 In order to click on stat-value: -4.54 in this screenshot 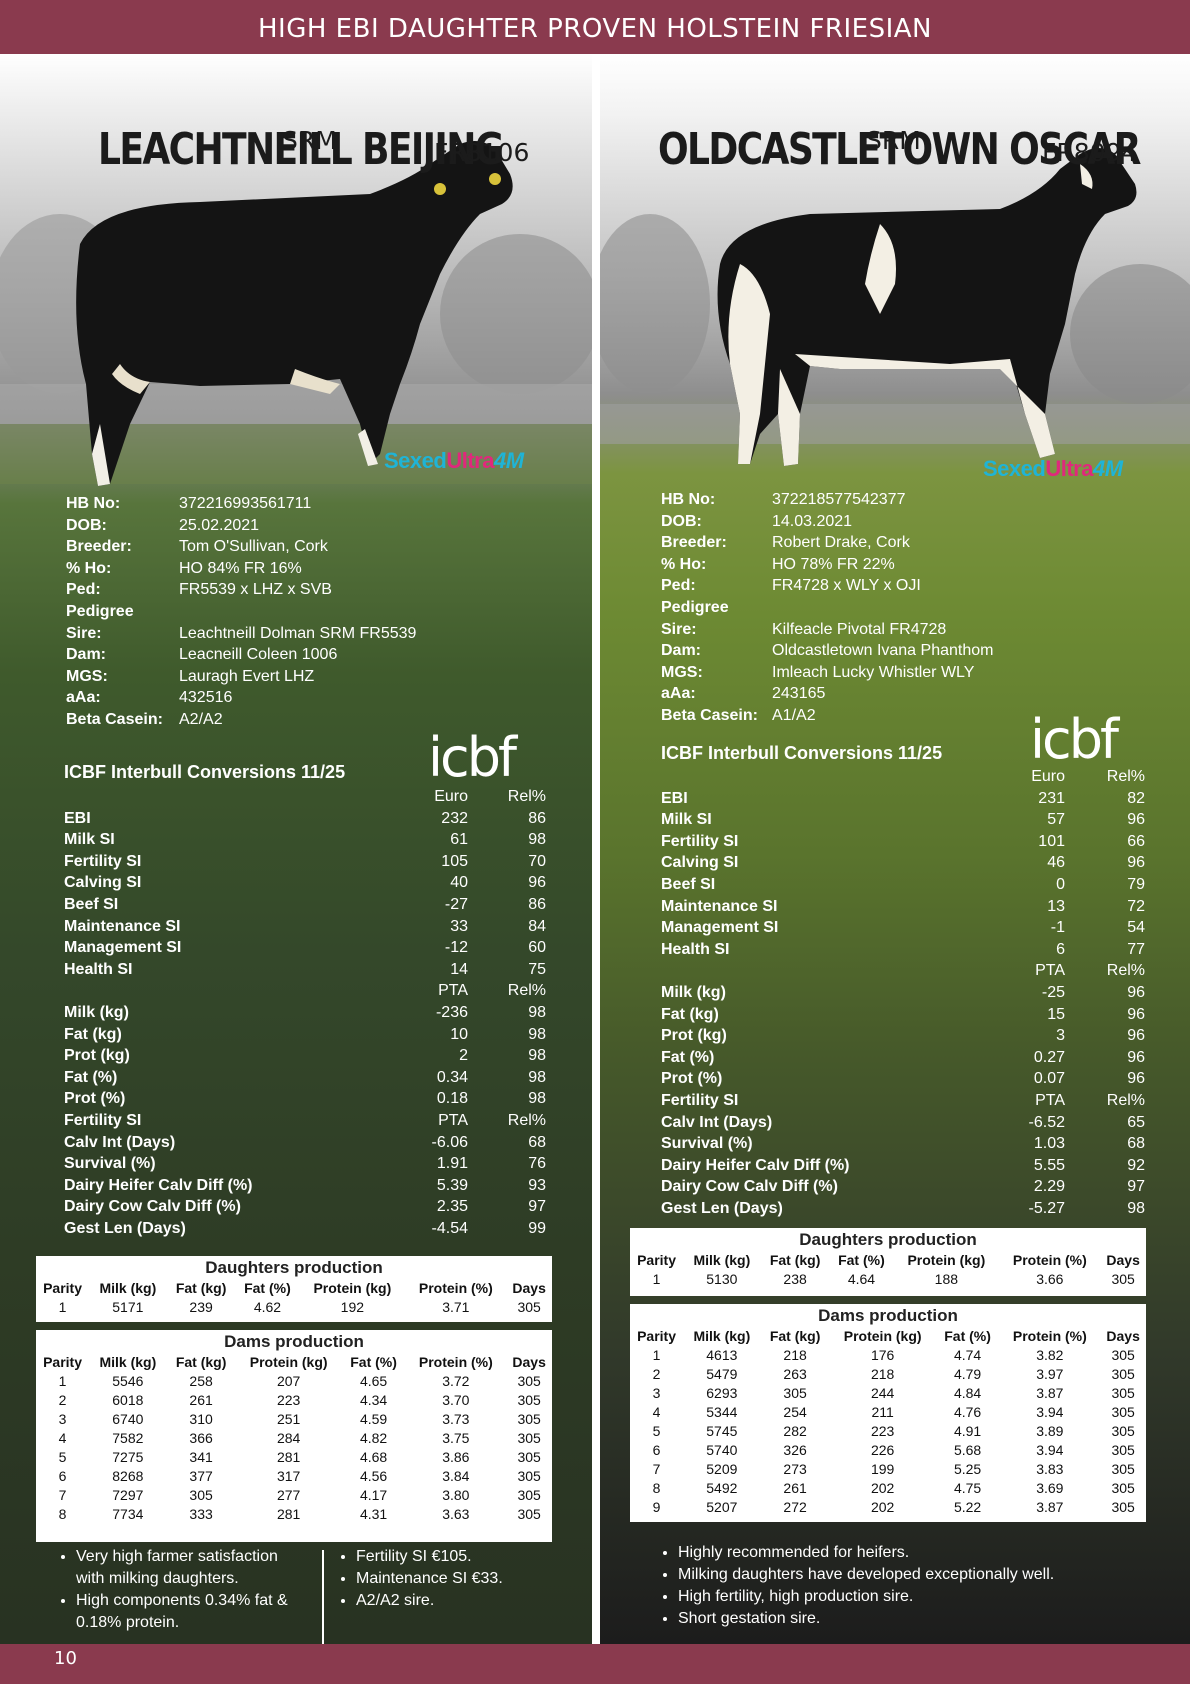, I will do `click(449, 1228)`.